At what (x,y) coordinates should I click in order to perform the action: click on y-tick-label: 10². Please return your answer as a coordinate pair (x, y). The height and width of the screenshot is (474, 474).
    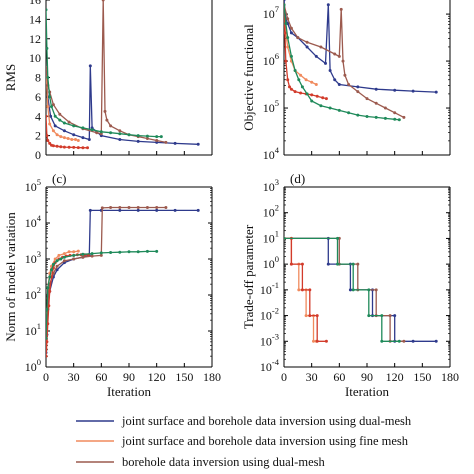
    Looking at the image, I should click on (33, 293).